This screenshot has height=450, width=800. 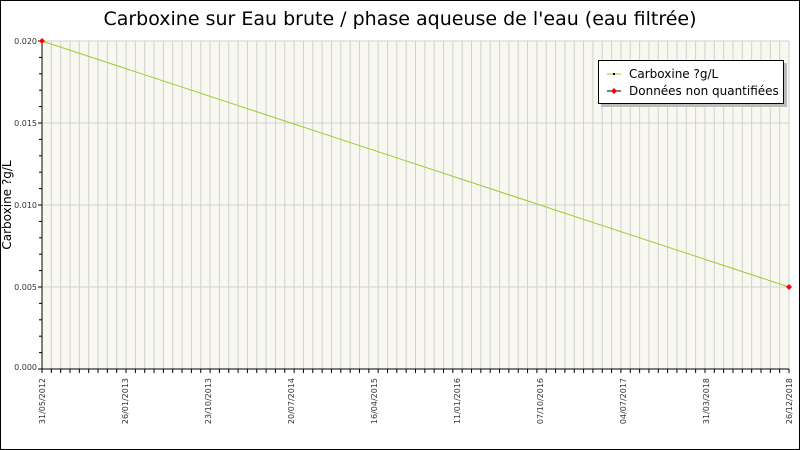 I want to click on y-tick-label: 0.015, so click(x=25, y=123).